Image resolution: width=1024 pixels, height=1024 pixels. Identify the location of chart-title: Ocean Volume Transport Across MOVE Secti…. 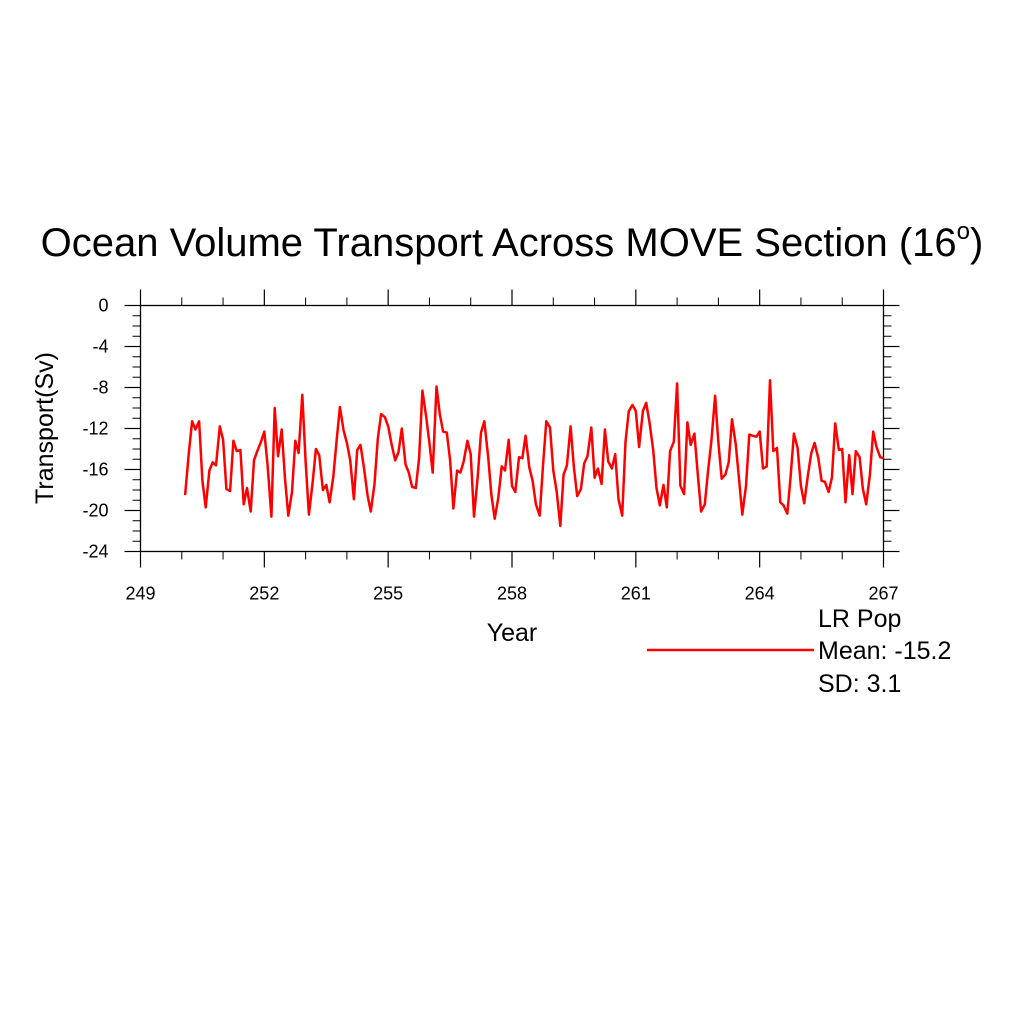
(512, 241).